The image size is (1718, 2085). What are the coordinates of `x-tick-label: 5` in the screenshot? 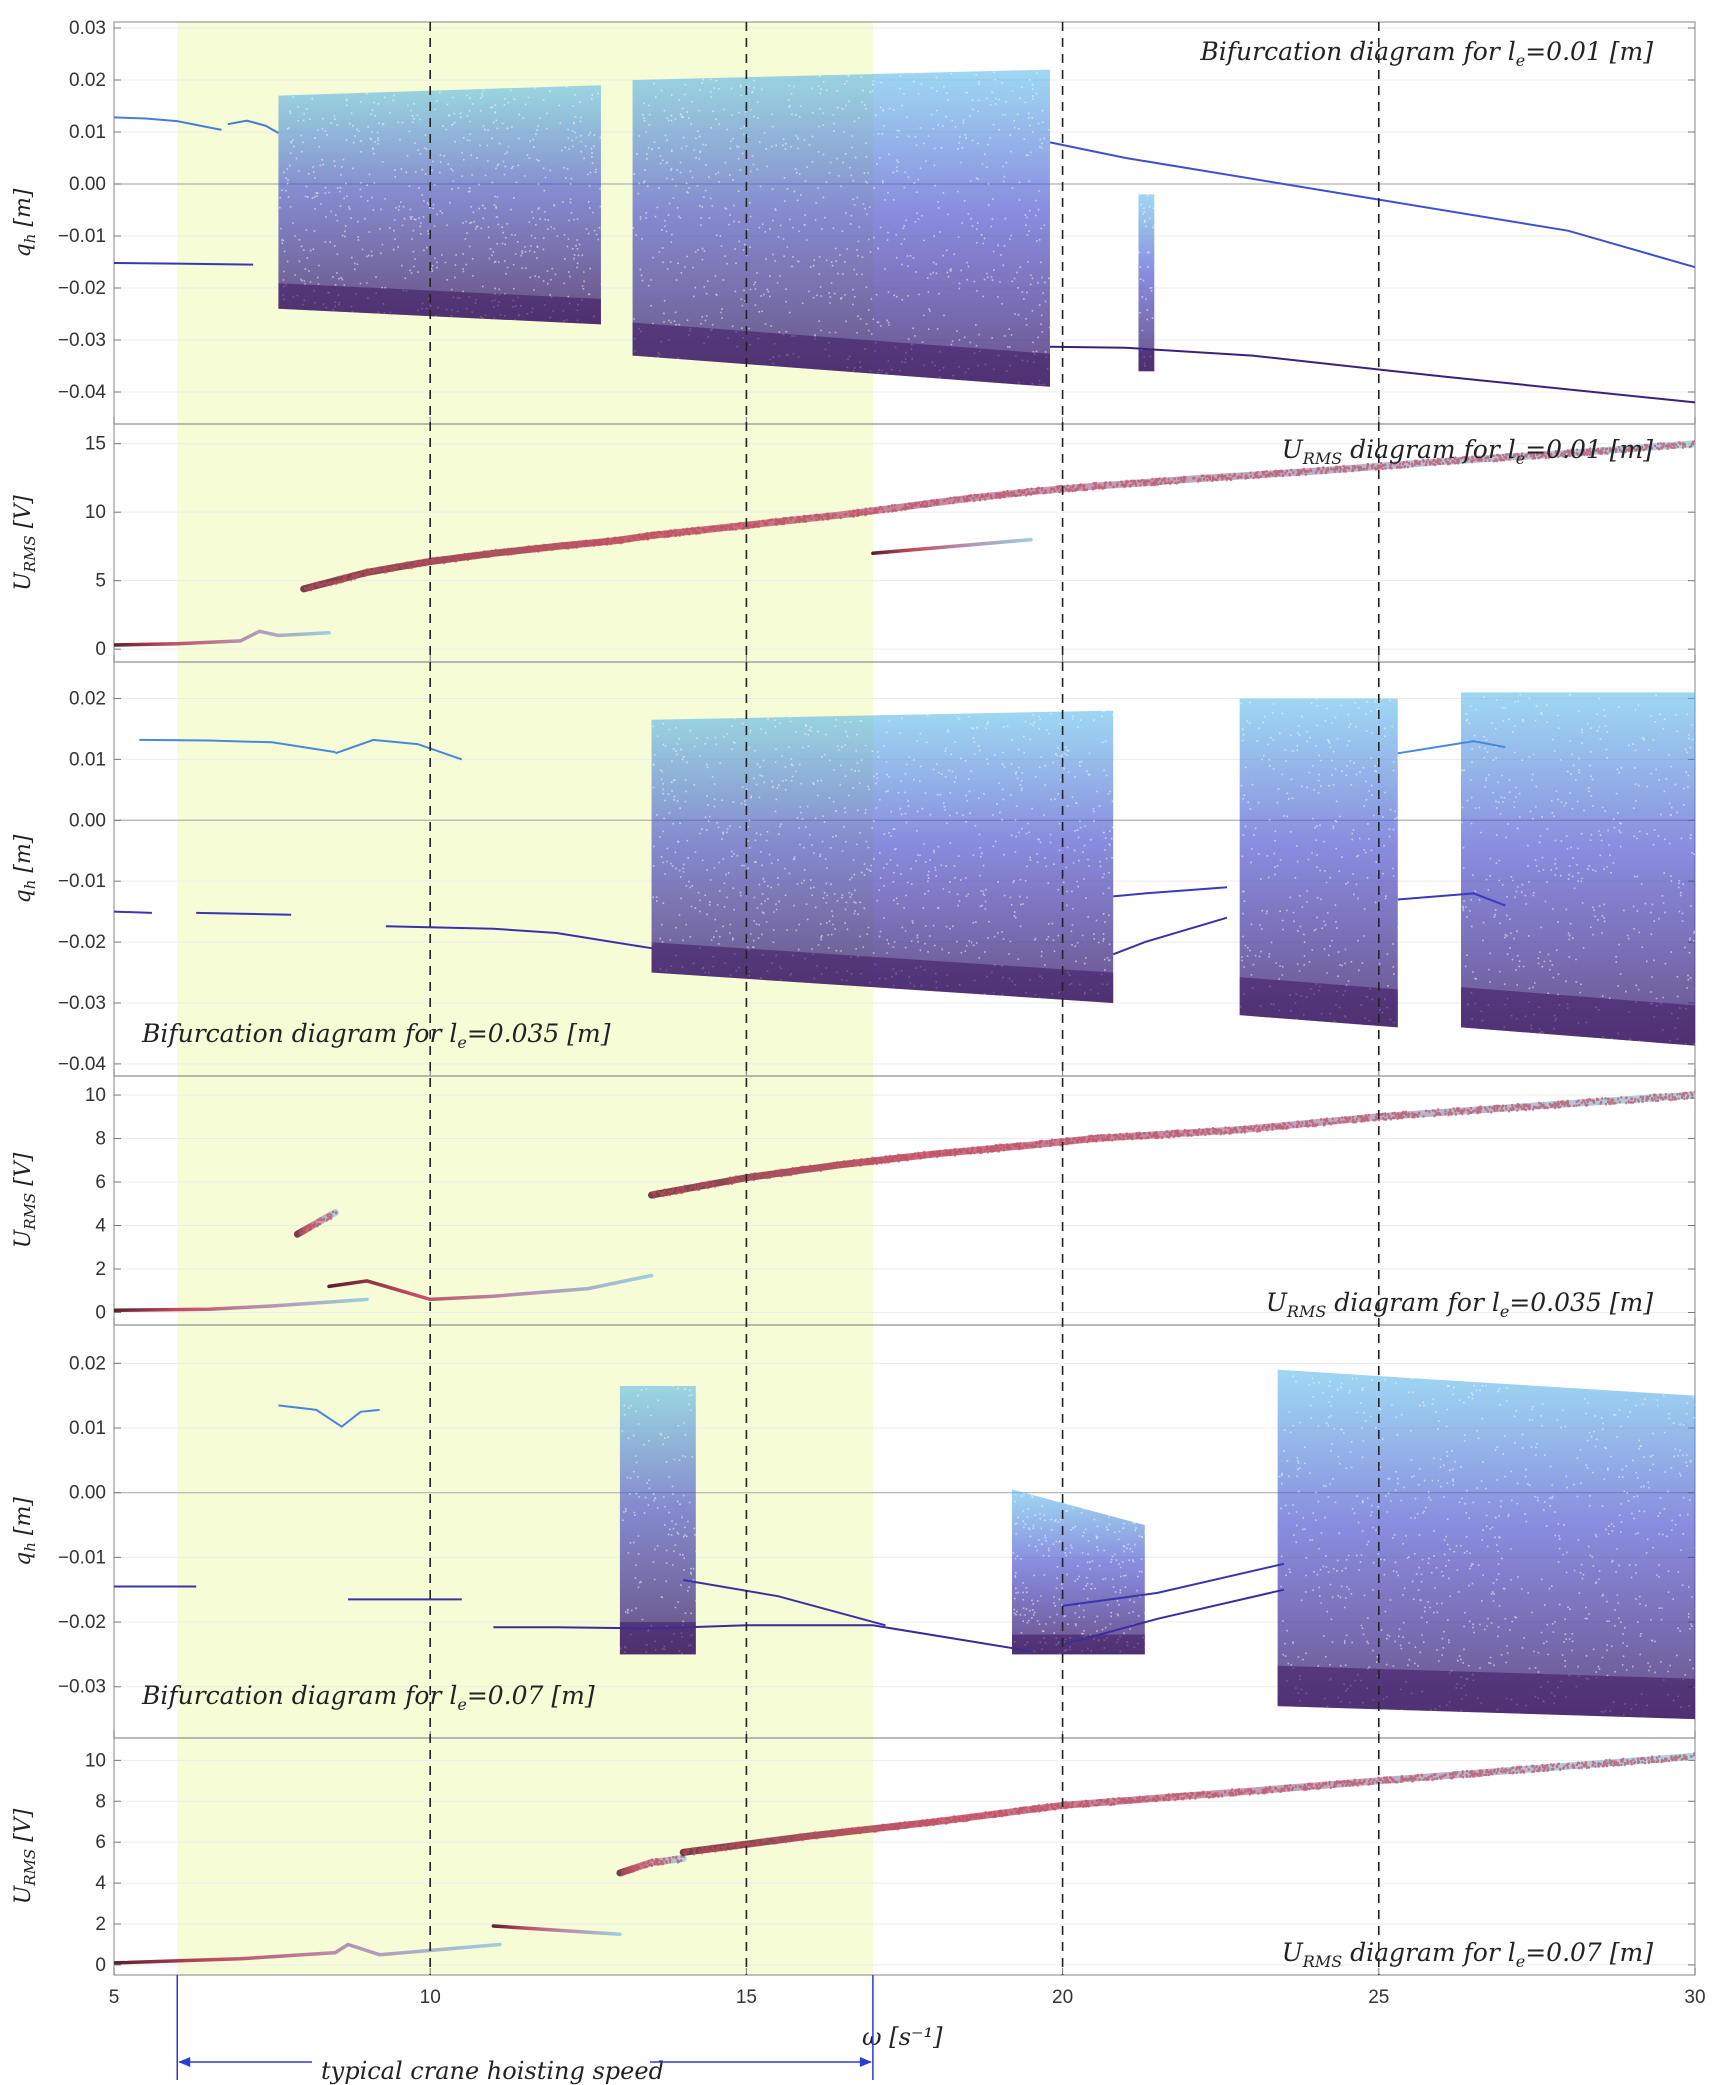 It's located at (114, 1997).